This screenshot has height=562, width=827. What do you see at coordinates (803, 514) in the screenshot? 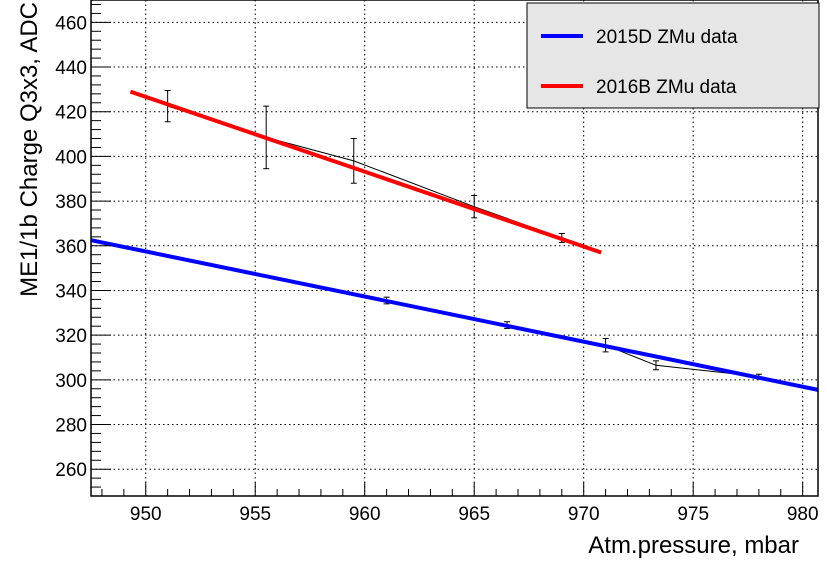
I see `x-tick-label: 980` at bounding box center [803, 514].